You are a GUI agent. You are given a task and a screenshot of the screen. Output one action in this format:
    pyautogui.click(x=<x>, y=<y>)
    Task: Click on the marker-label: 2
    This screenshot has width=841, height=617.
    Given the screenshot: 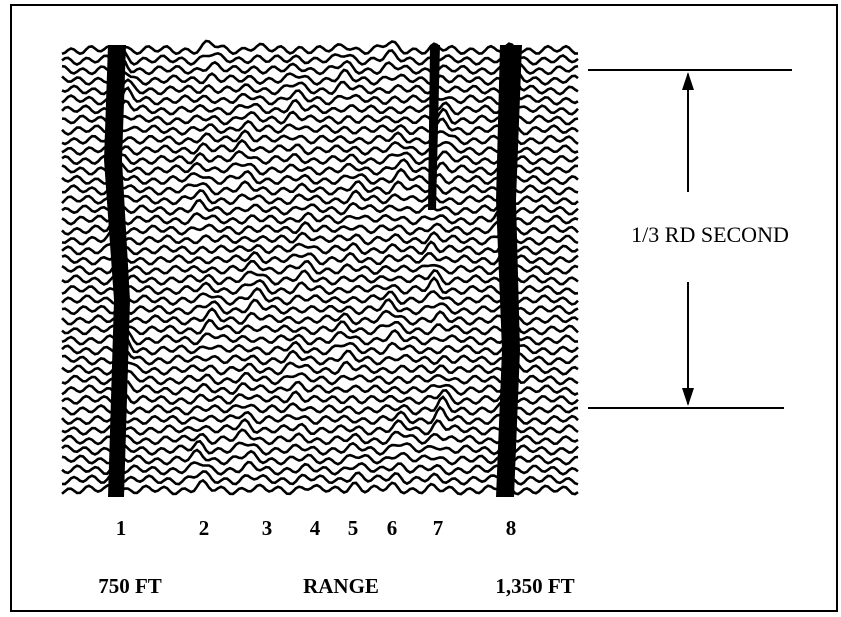 What is the action you would take?
    pyautogui.click(x=204, y=528)
    